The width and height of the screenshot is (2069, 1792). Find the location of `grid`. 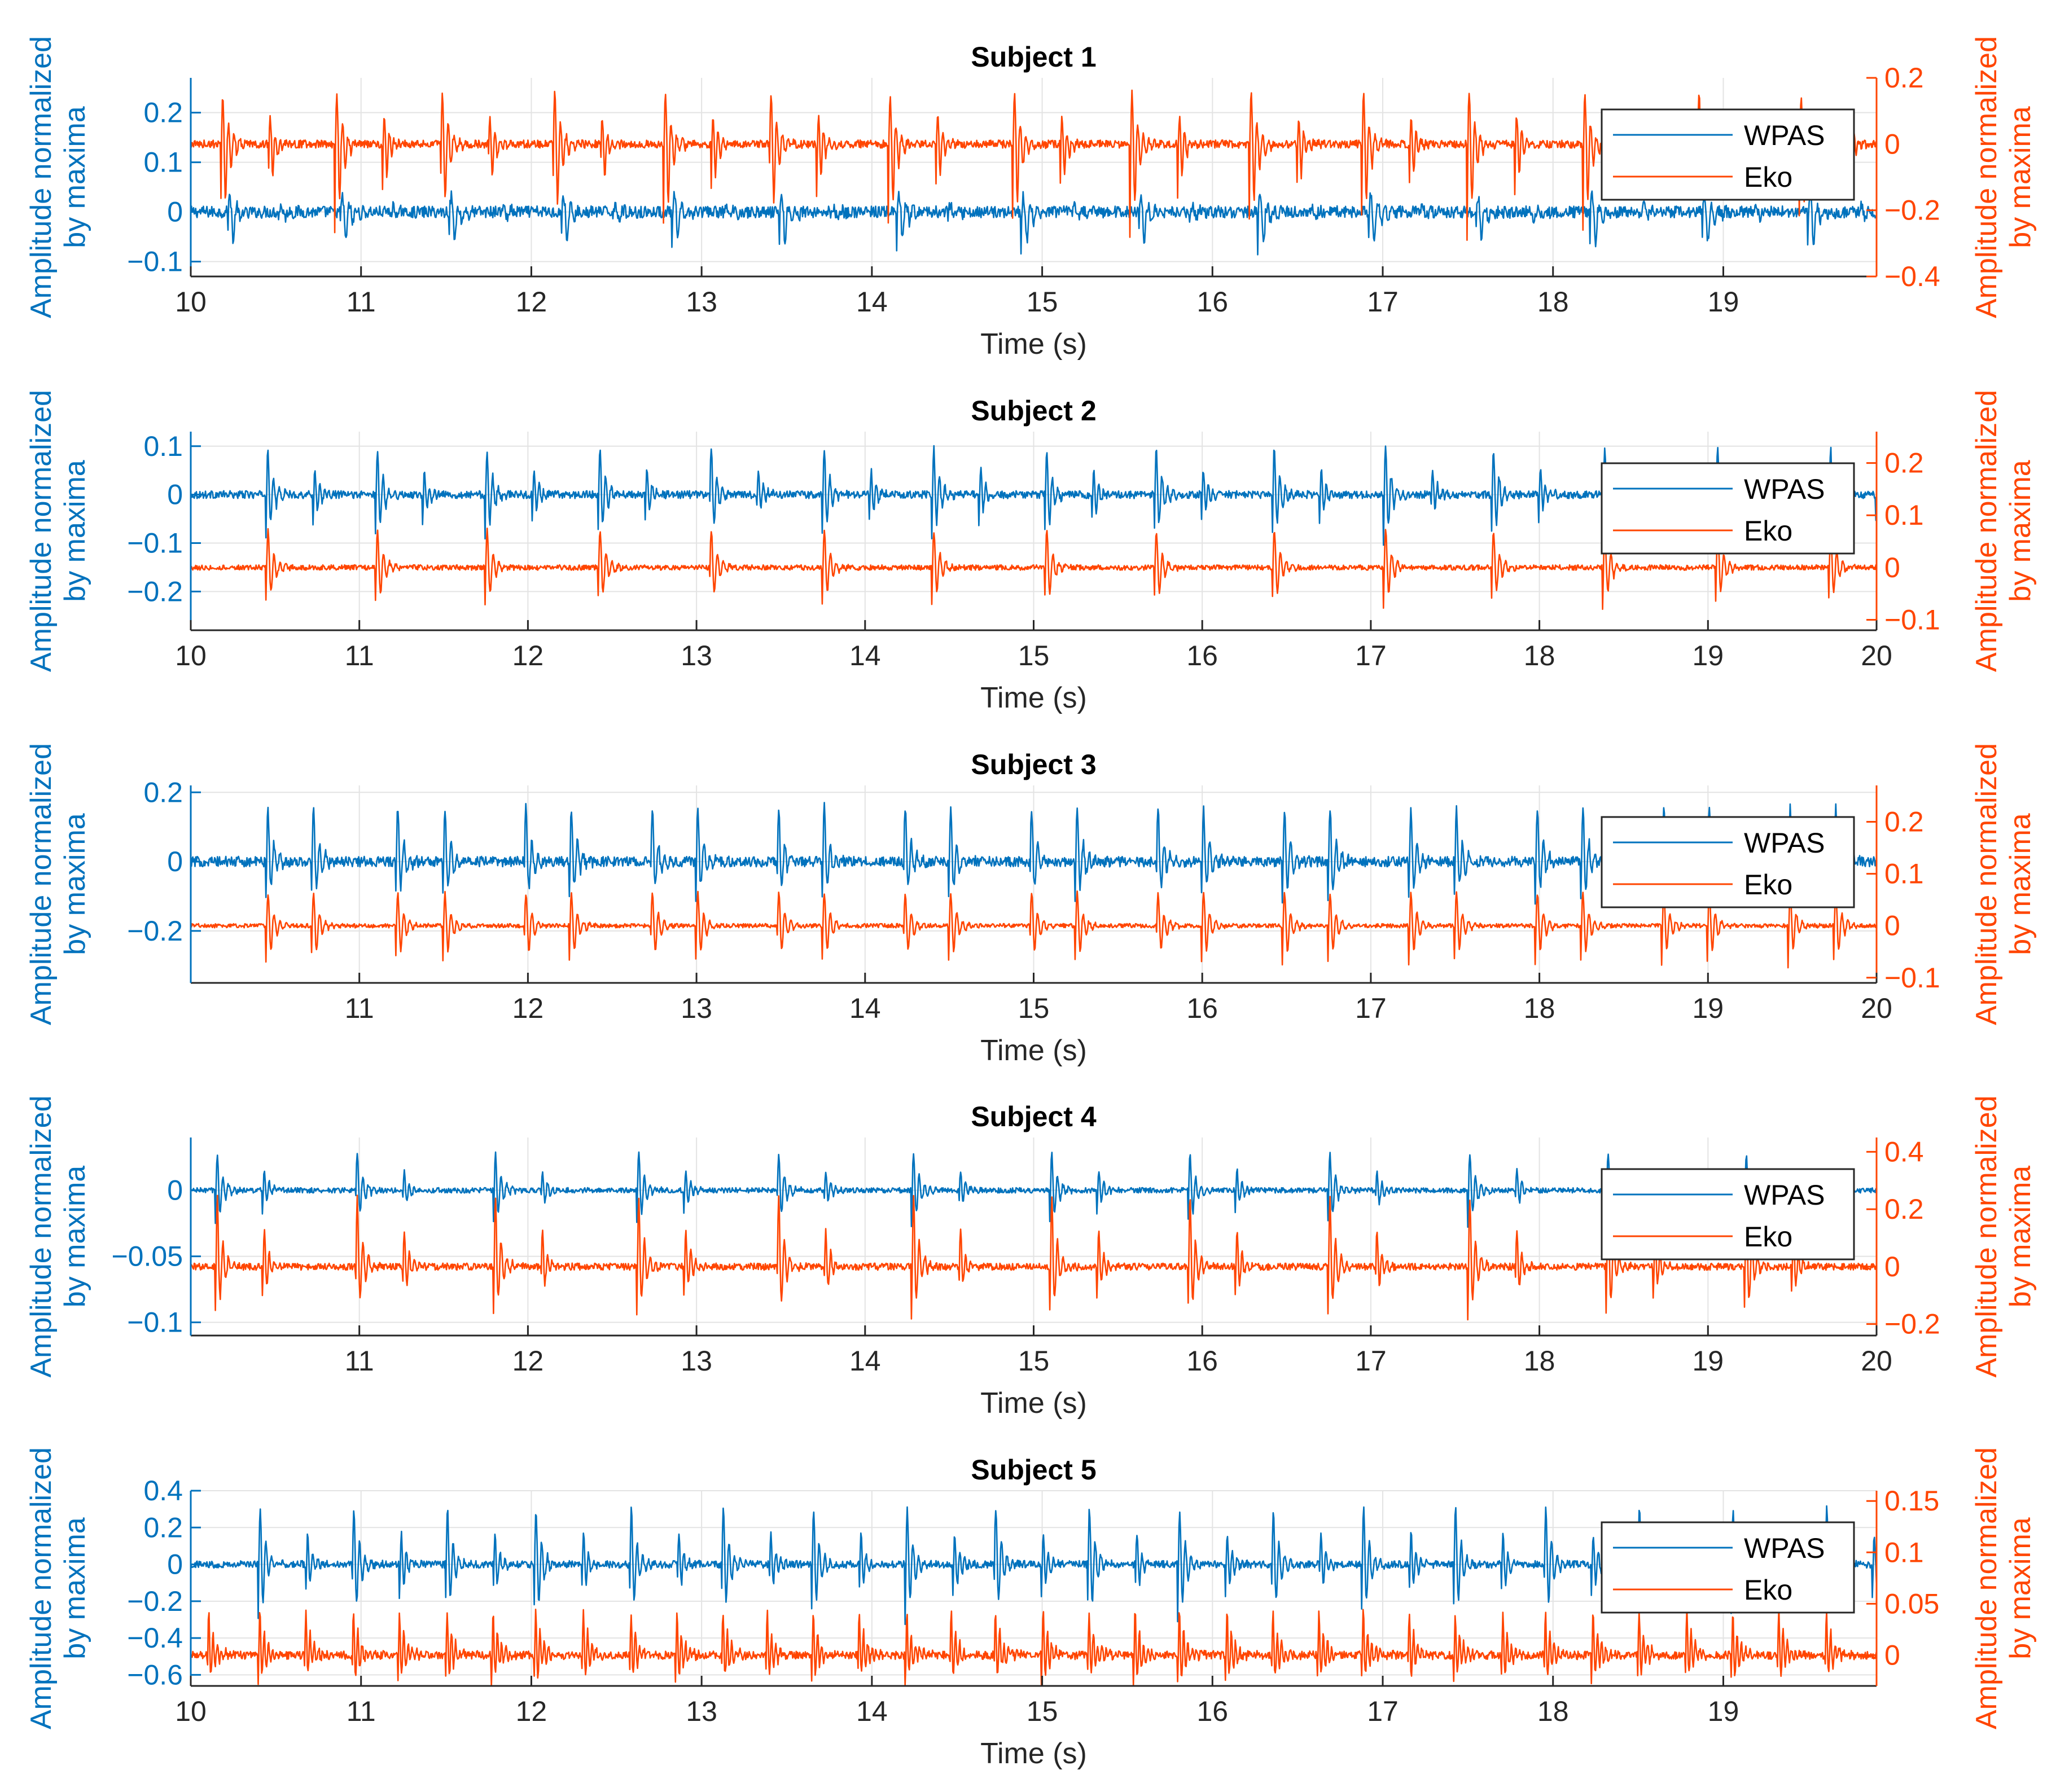

grid is located at coordinates (1033, 1588).